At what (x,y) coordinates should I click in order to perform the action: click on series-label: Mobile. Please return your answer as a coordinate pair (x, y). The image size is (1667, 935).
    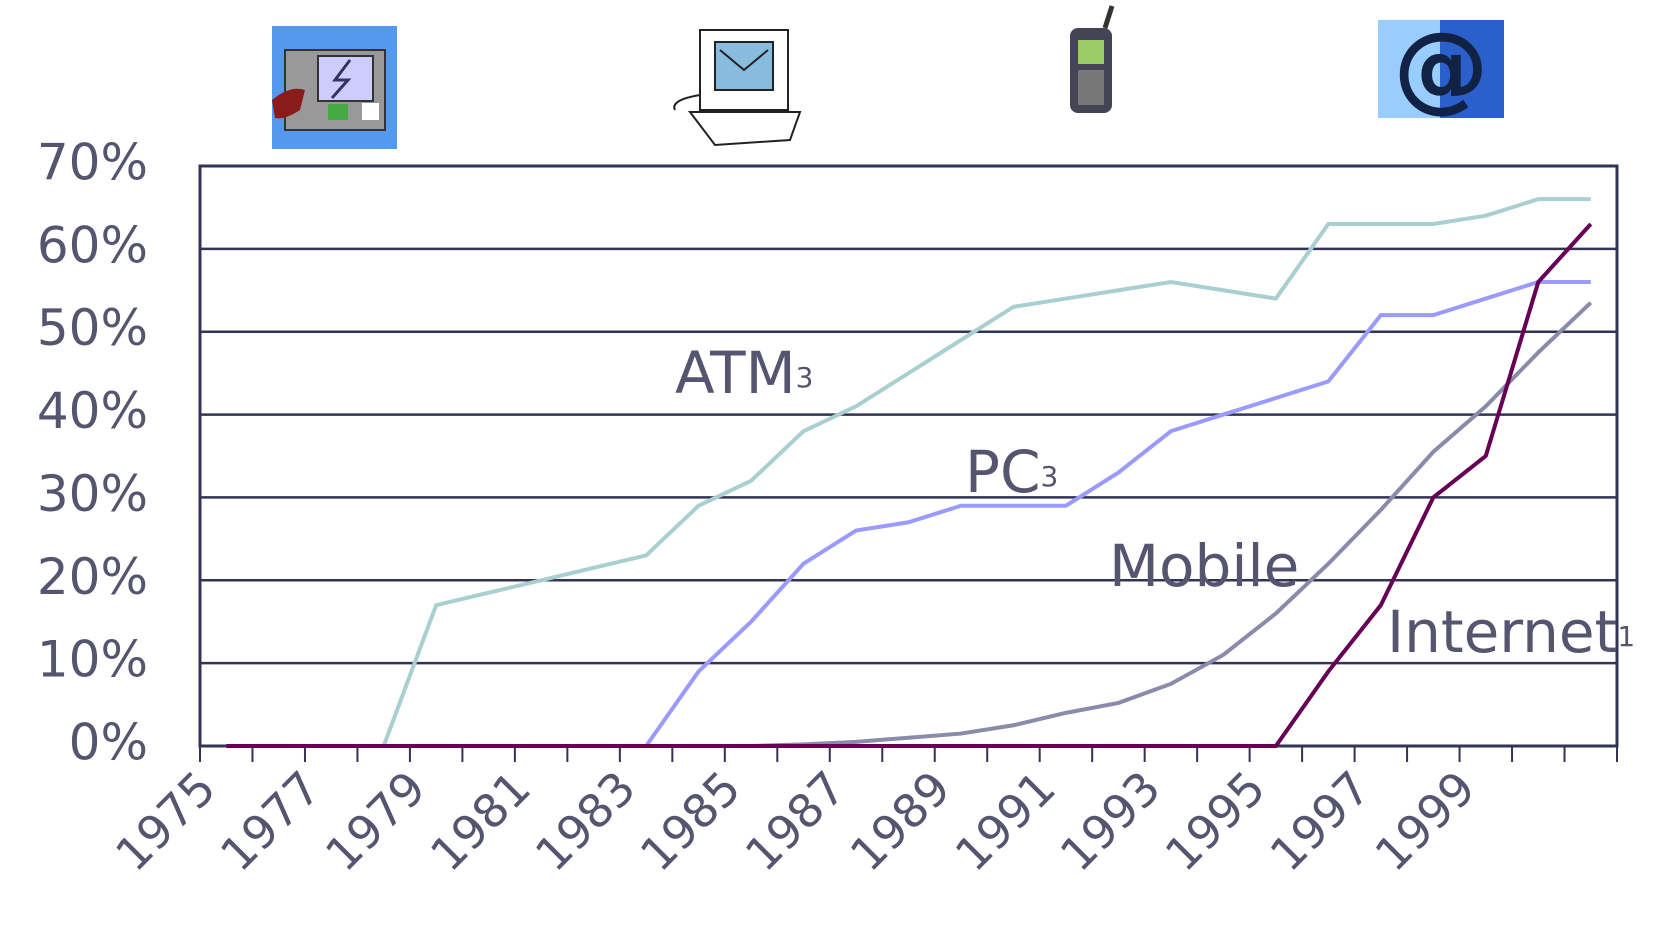
    Looking at the image, I should click on (1204, 566).